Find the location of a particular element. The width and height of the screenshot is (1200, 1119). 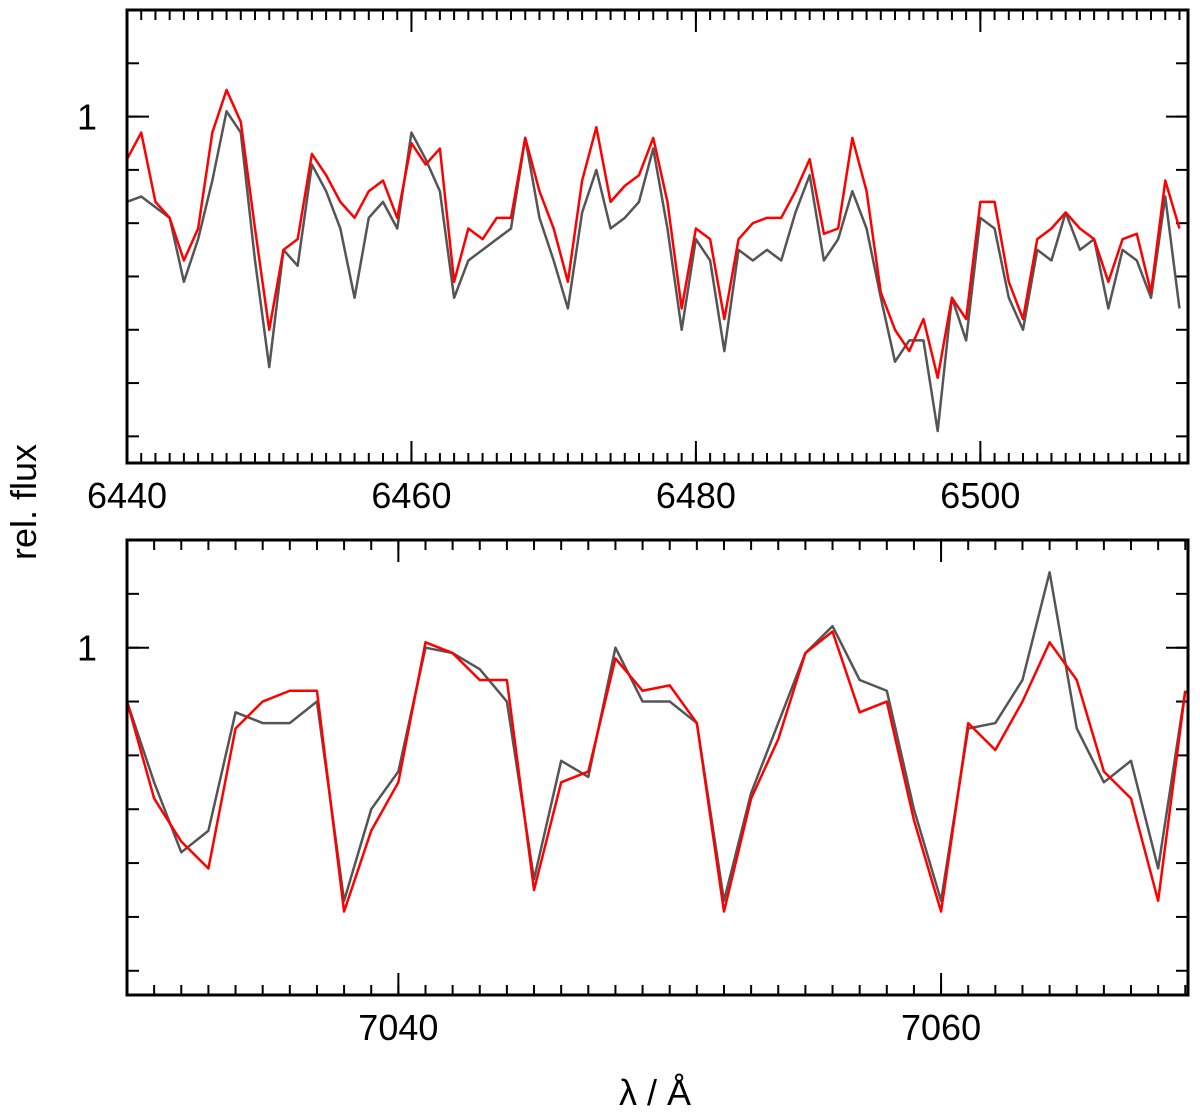

x-tick-label: 6480 is located at coordinates (696, 495).